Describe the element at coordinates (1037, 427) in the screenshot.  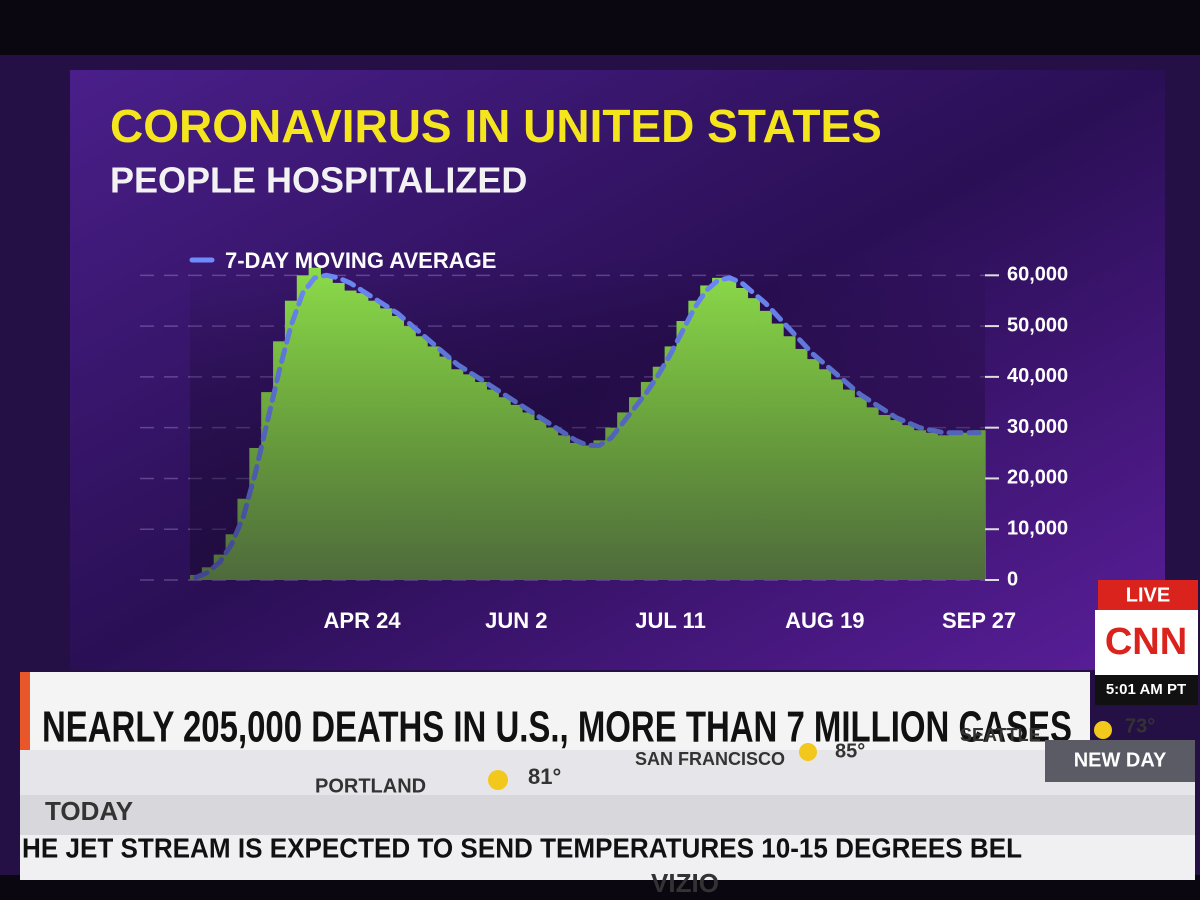
I see `y-tick-label: 30,000` at that location.